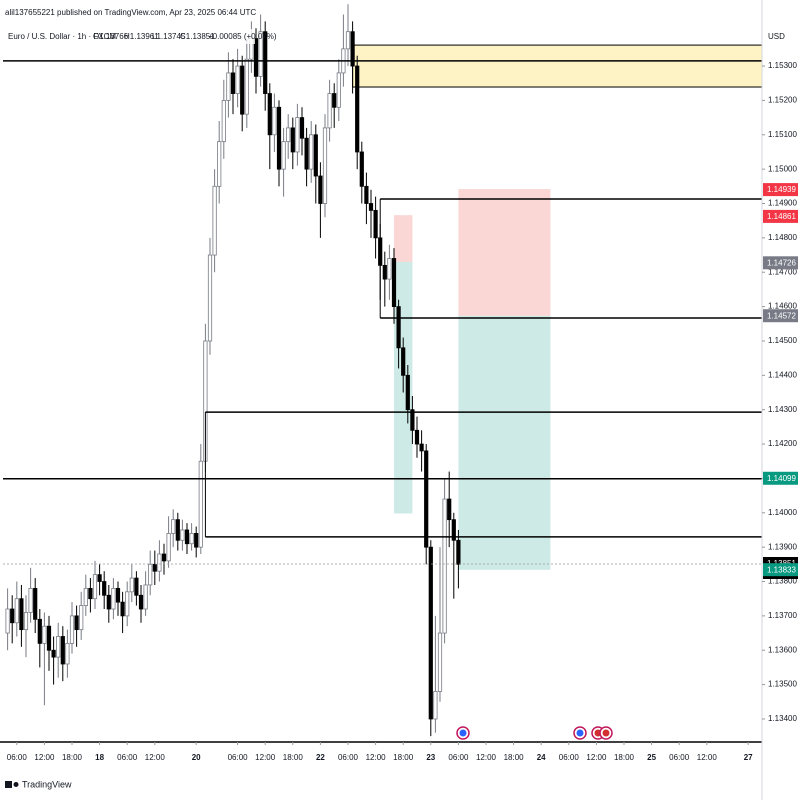 The width and height of the screenshot is (800, 805). I want to click on x-tick-label: 24, so click(541, 757).